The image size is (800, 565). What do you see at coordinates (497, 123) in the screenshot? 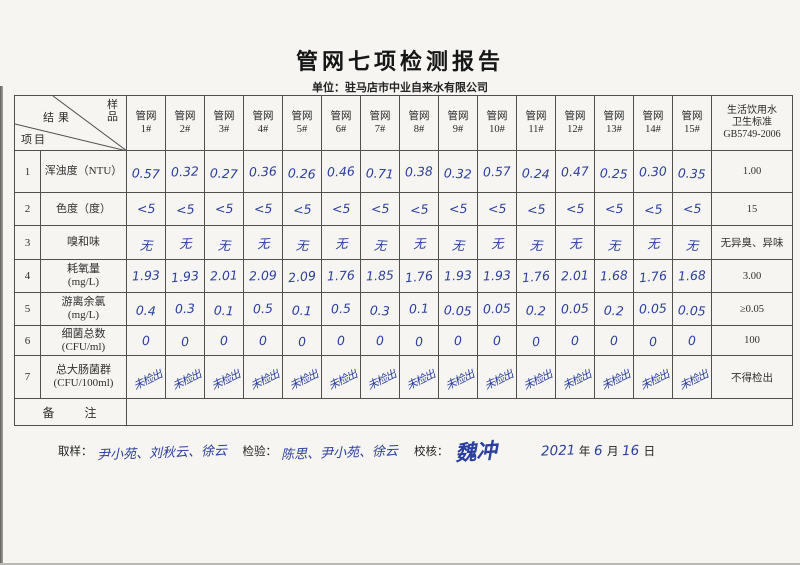
I see `sample-column-header: 管网 10#` at bounding box center [497, 123].